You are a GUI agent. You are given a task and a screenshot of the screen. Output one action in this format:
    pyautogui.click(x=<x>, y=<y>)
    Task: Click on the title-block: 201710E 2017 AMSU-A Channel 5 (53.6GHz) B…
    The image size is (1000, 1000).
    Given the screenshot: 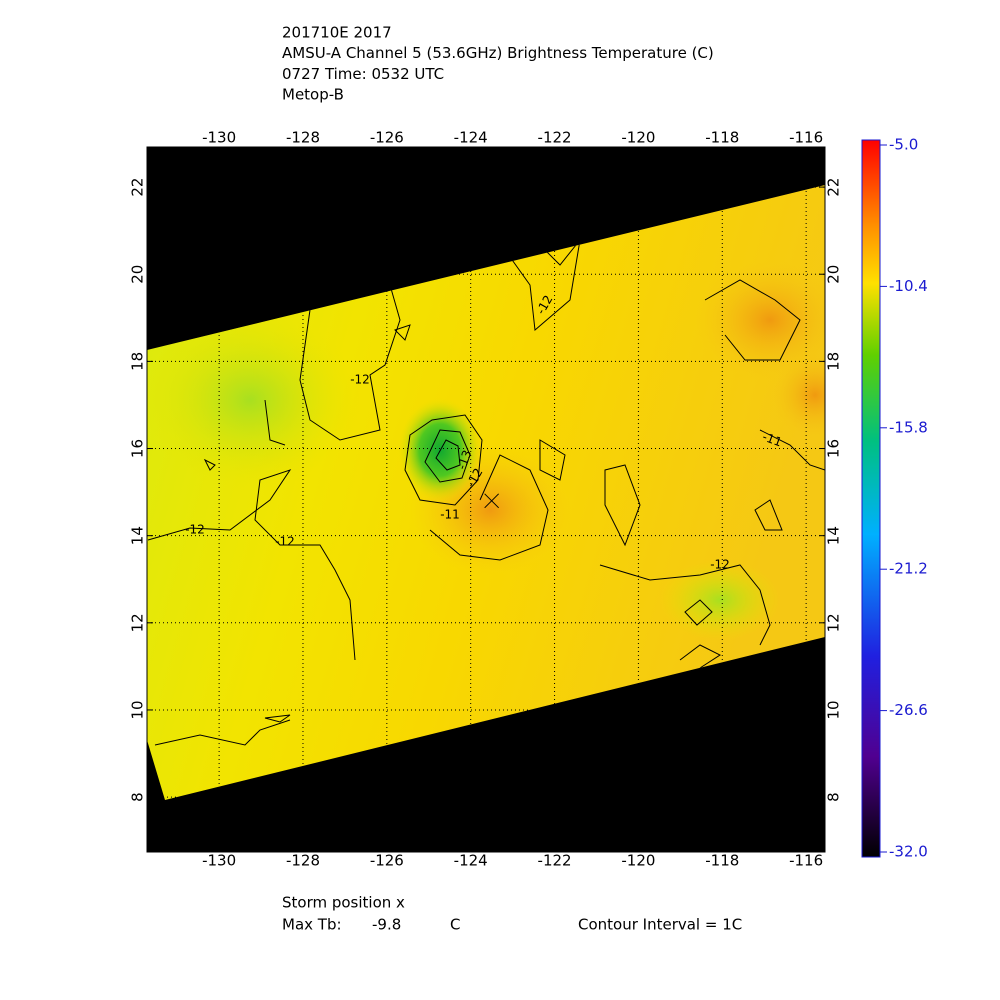 What is the action you would take?
    pyautogui.click(x=498, y=64)
    